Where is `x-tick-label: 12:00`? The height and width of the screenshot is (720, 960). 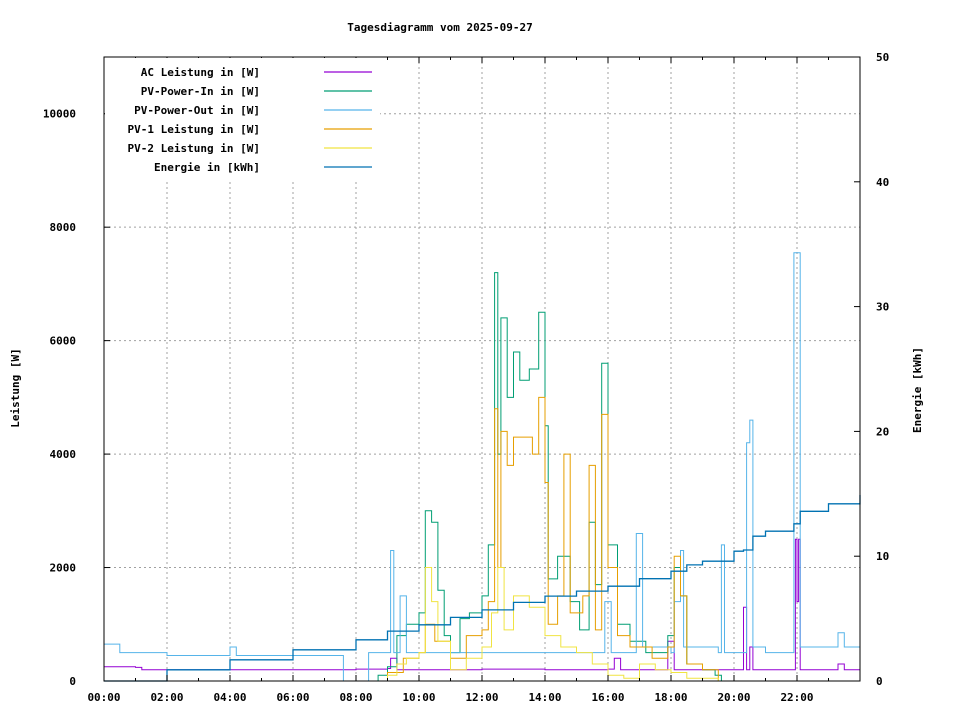
x-tick-label: 12:00 is located at coordinates (481, 697).